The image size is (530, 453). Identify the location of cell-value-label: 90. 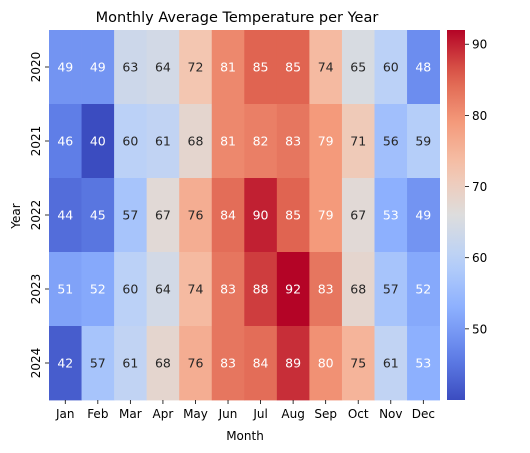
(261, 215).